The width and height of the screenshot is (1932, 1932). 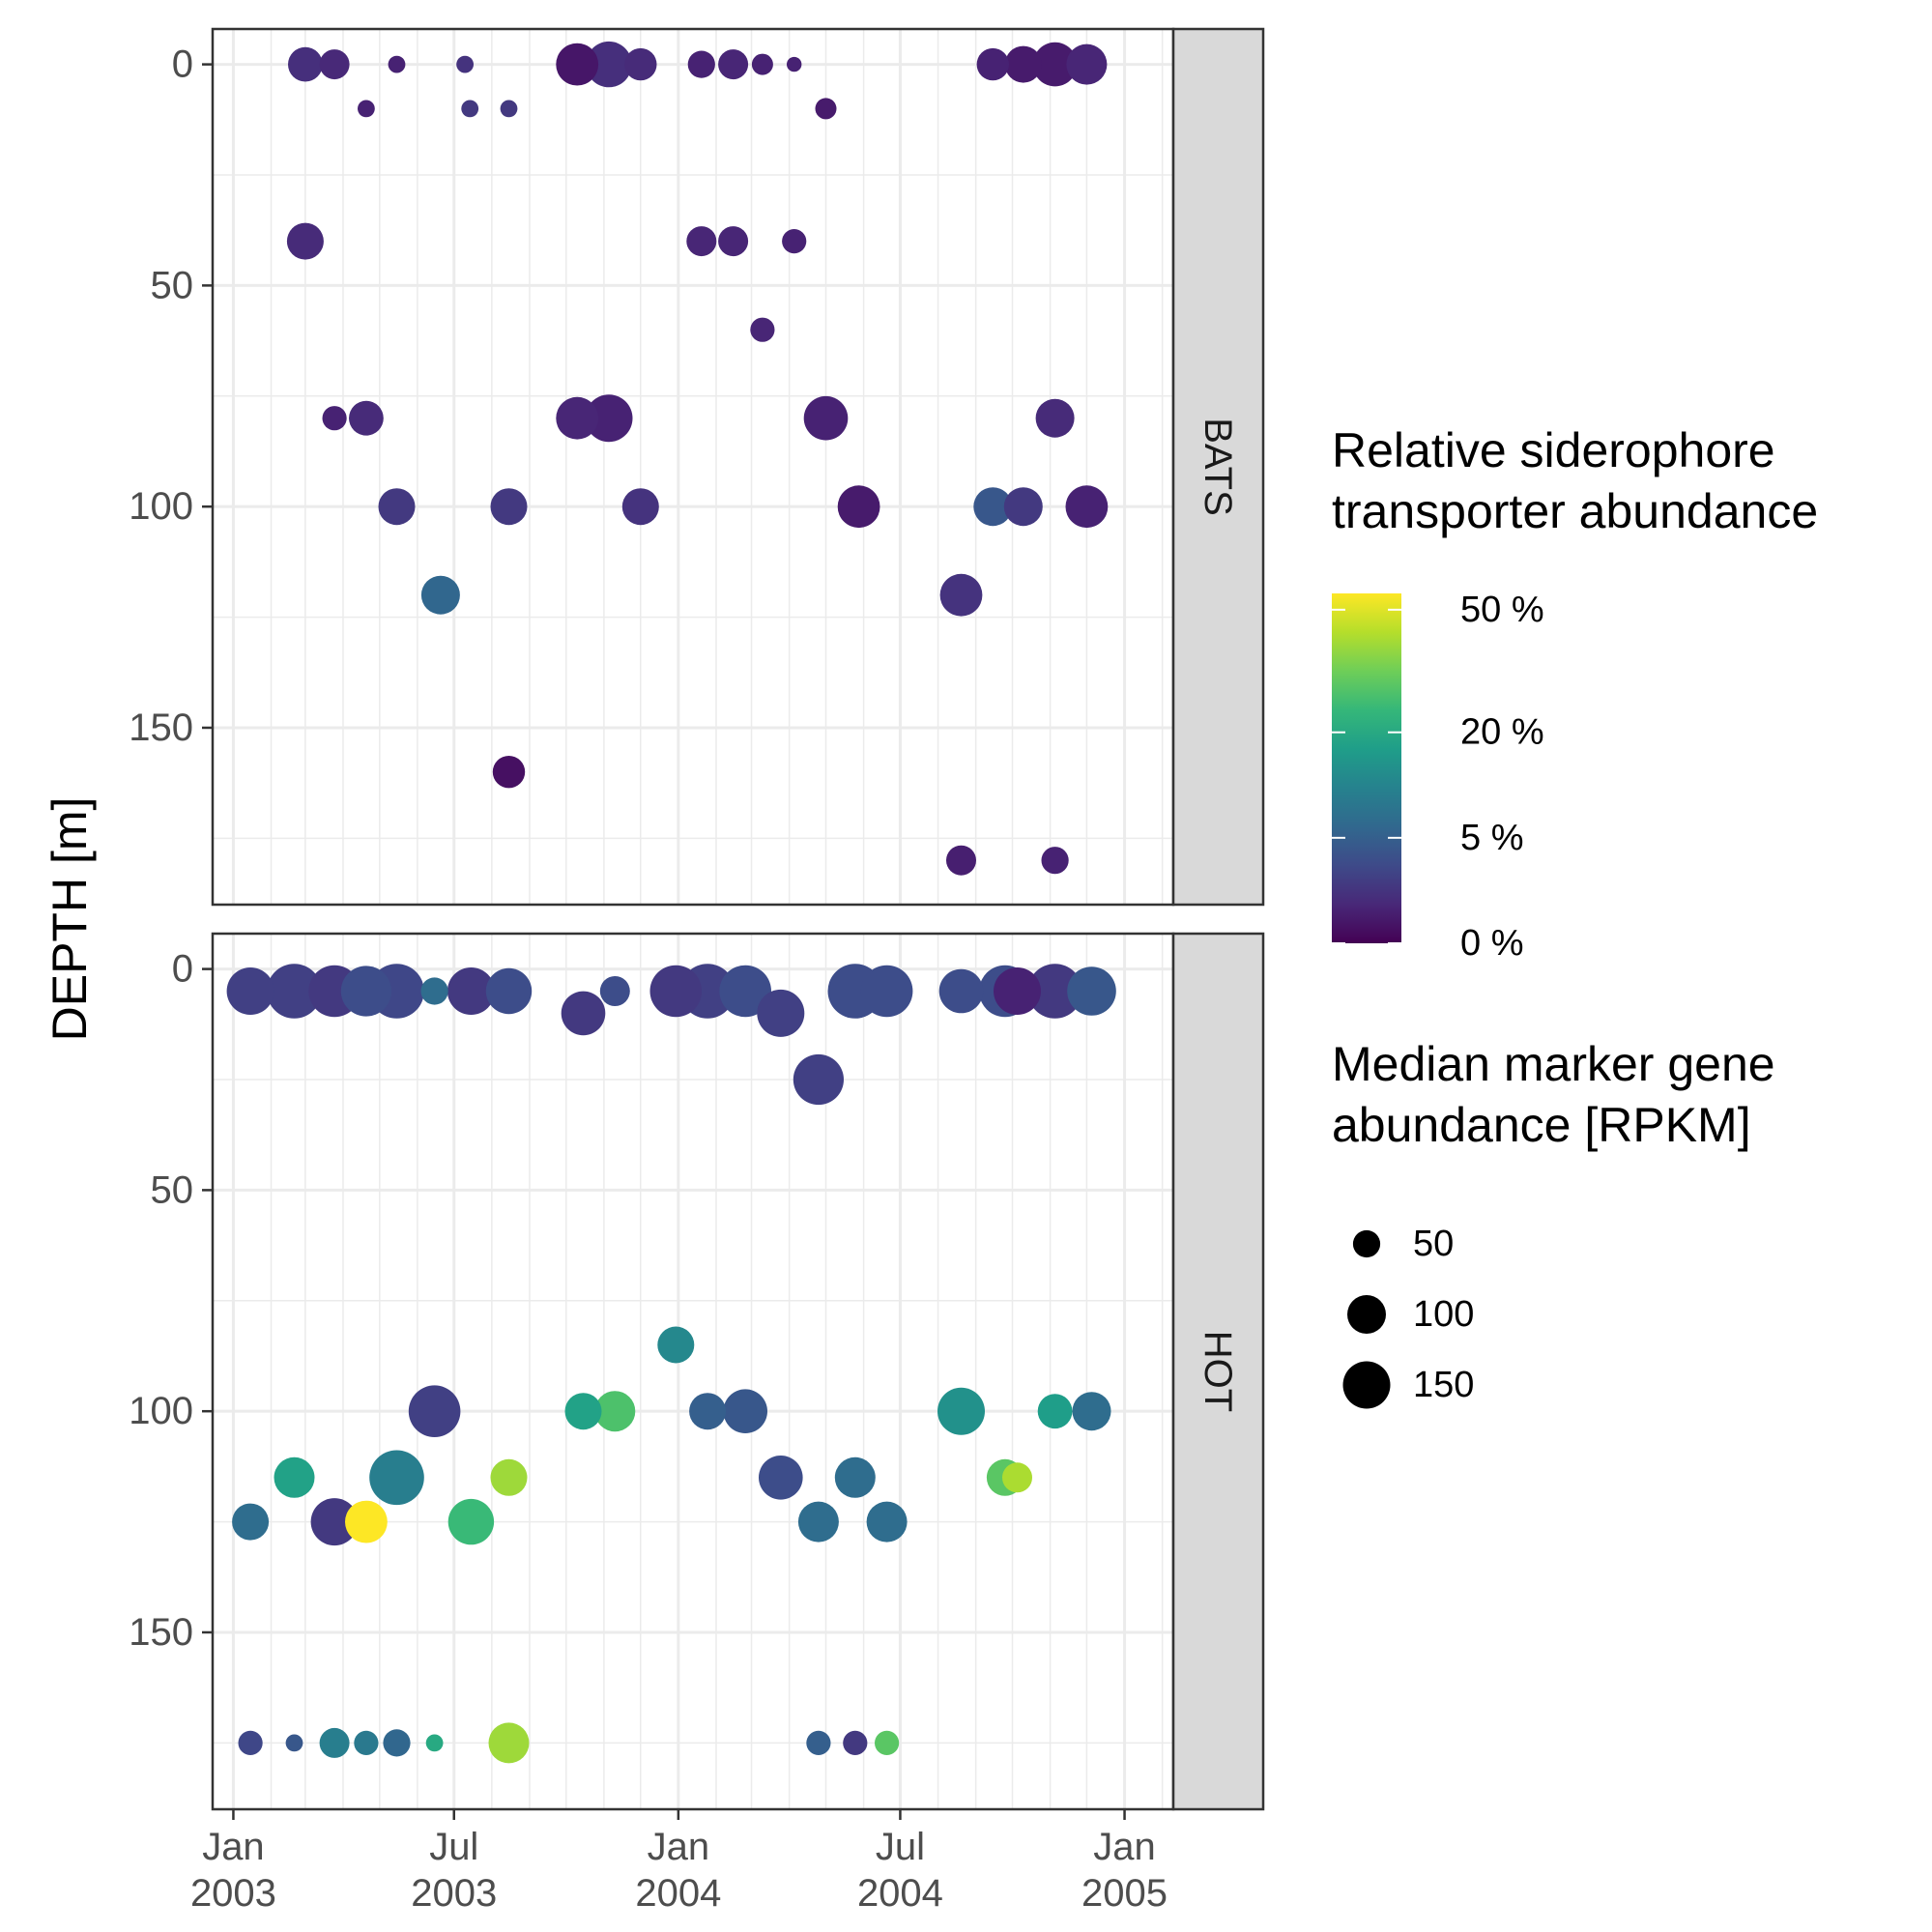 I want to click on size-legend-label: 100, so click(x=1443, y=1314).